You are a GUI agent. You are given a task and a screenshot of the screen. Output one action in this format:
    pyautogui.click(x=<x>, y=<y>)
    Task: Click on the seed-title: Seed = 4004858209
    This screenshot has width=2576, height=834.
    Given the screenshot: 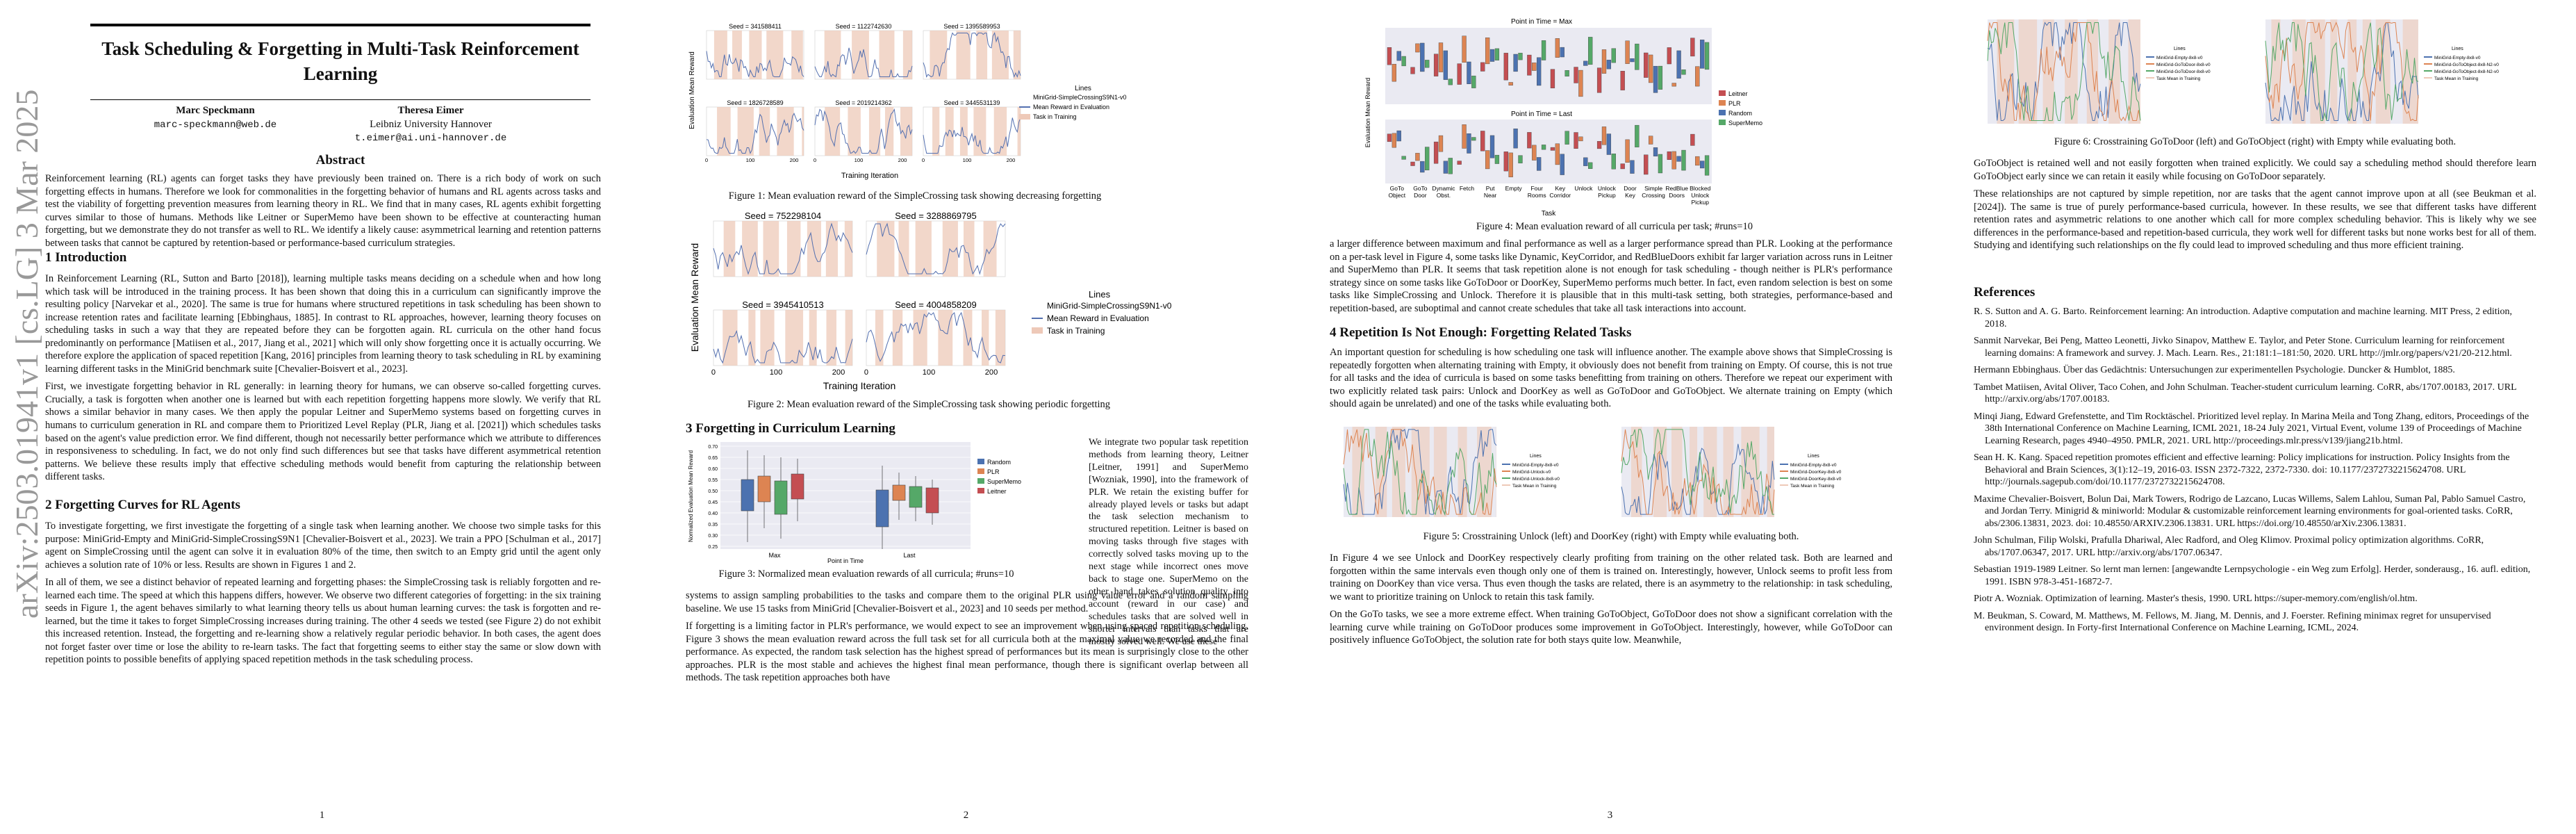 What is the action you would take?
    pyautogui.click(x=936, y=305)
    